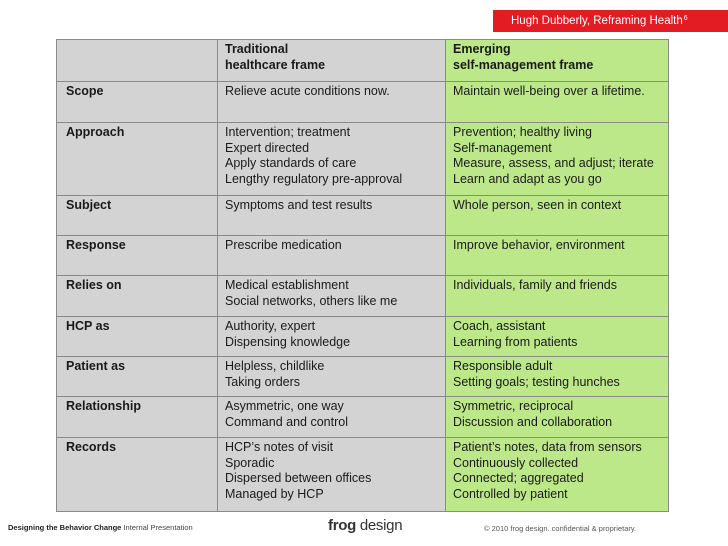 This screenshot has width=728, height=546. What do you see at coordinates (275, 366) in the screenshot?
I see `traditional-line: Helpless, childlike` at bounding box center [275, 366].